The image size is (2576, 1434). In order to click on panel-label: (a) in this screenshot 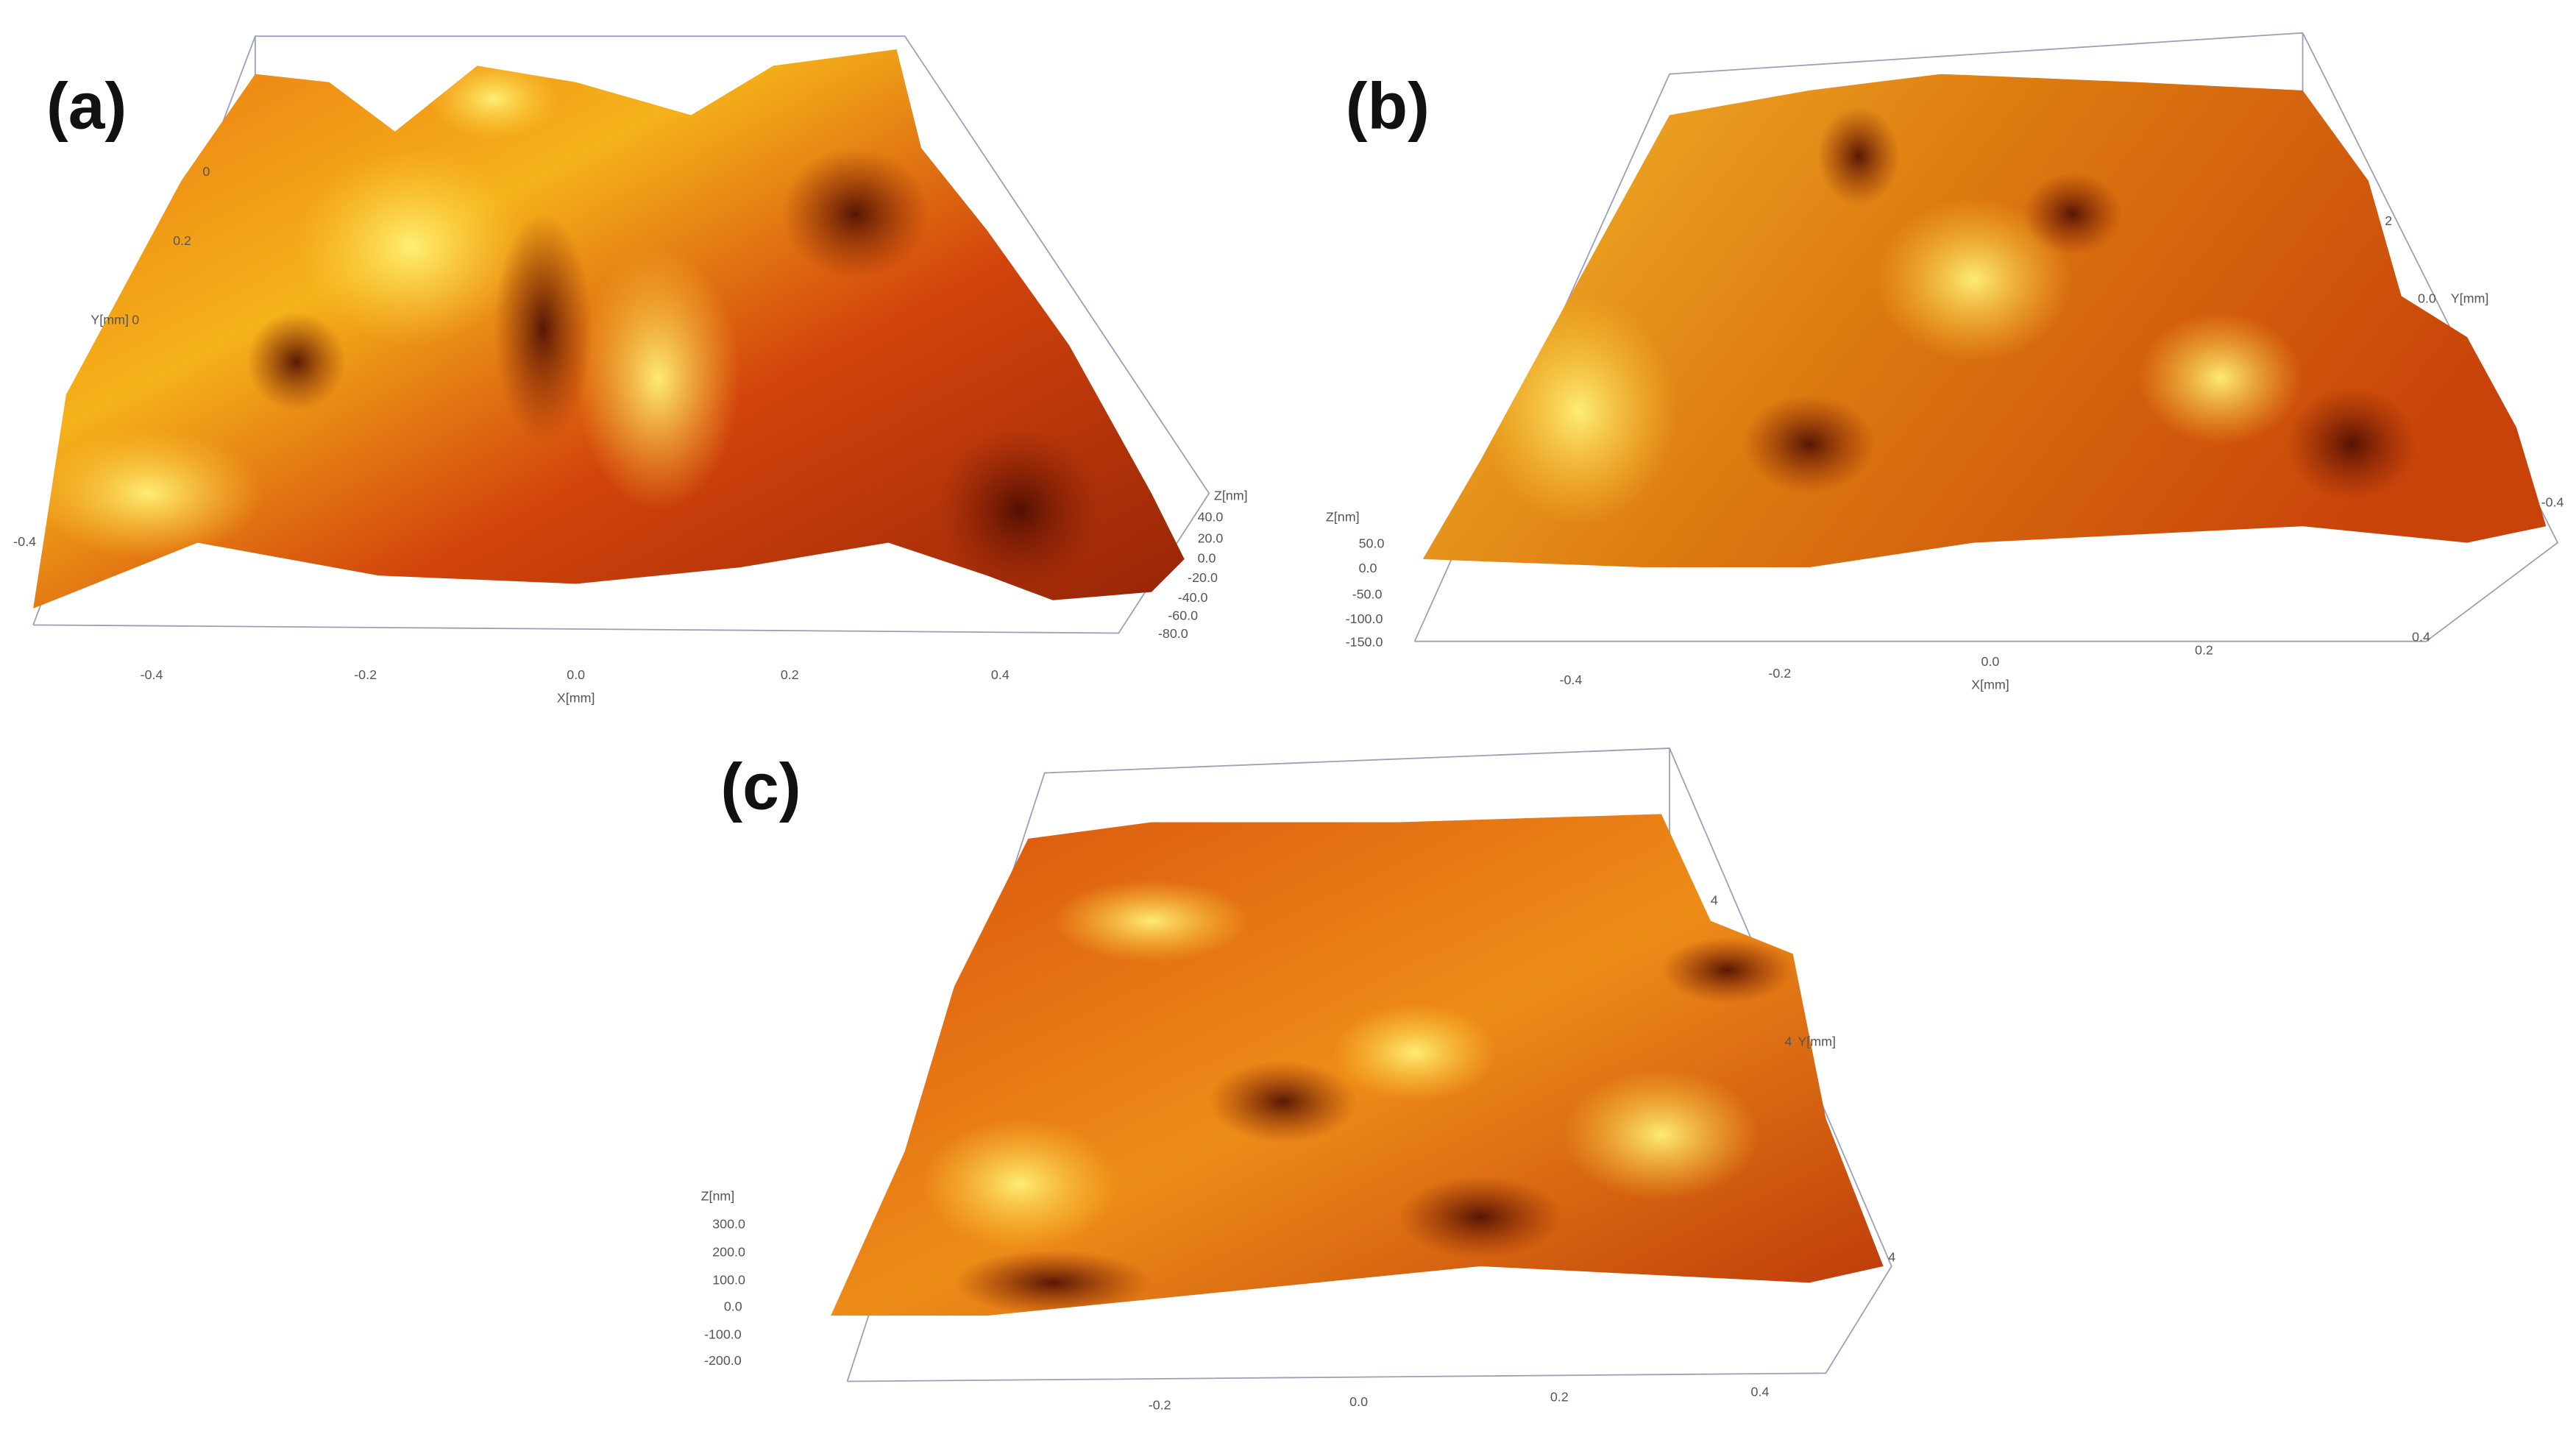, I will do `click(86, 105)`.